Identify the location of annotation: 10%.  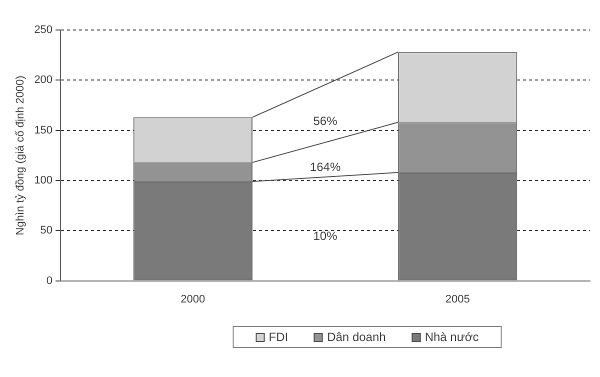
(325, 235).